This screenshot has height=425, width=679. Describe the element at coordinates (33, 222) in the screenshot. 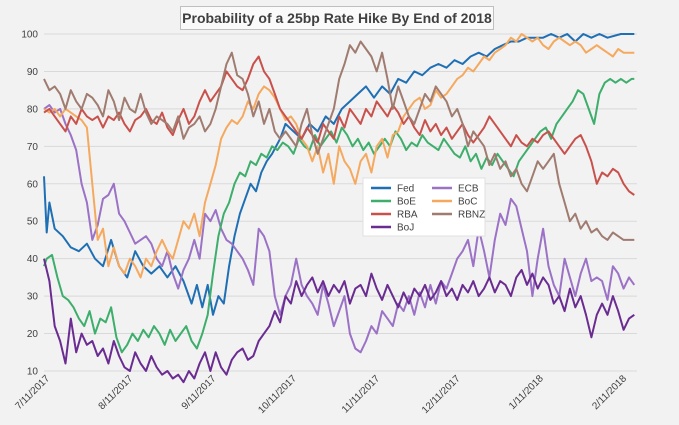

I see `y-tick-label: 50` at that location.